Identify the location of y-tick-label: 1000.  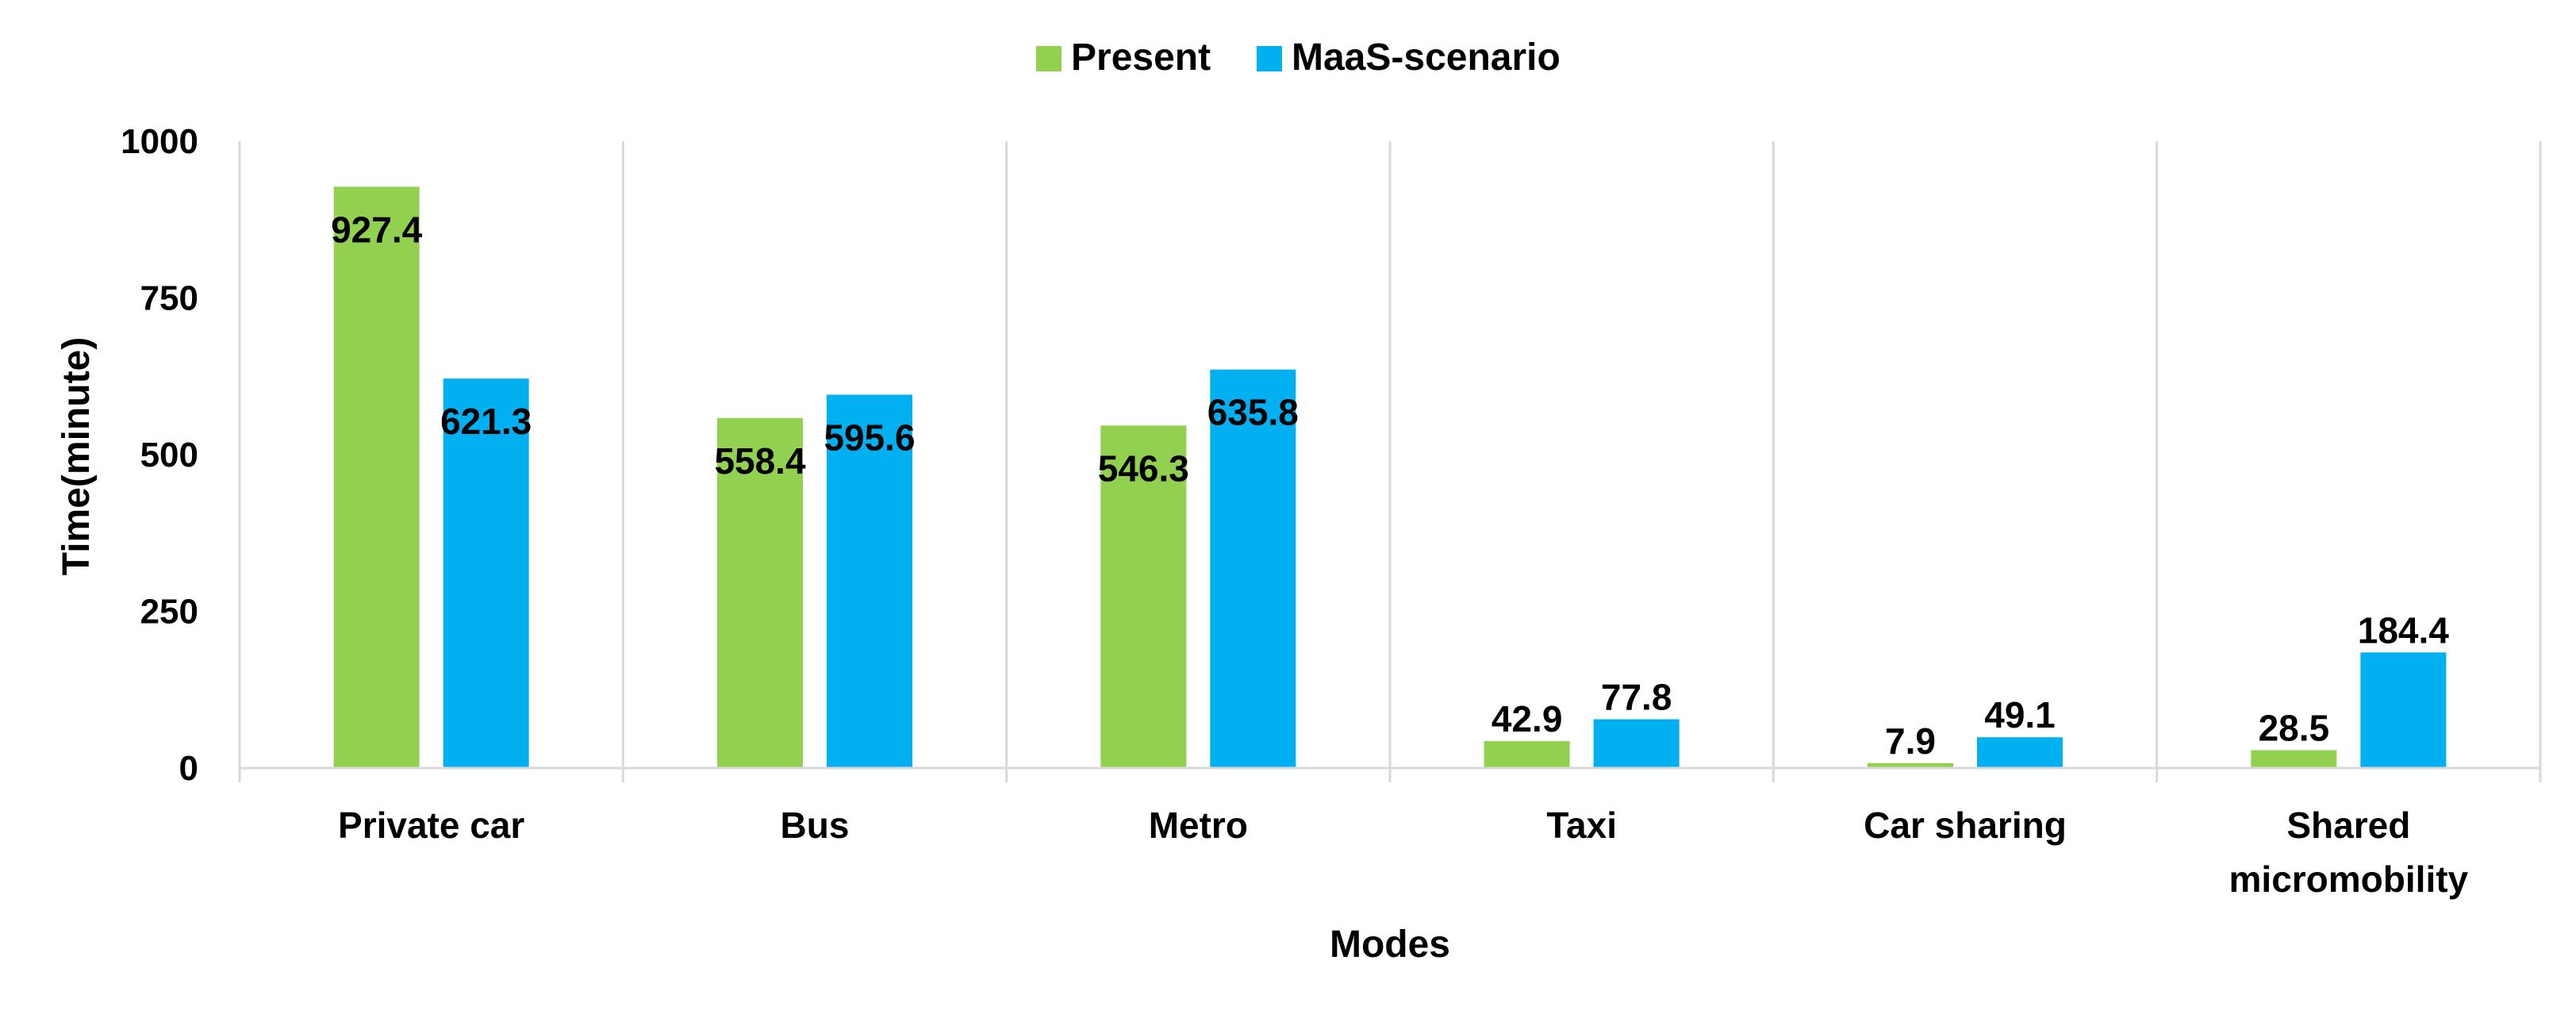
(159, 141).